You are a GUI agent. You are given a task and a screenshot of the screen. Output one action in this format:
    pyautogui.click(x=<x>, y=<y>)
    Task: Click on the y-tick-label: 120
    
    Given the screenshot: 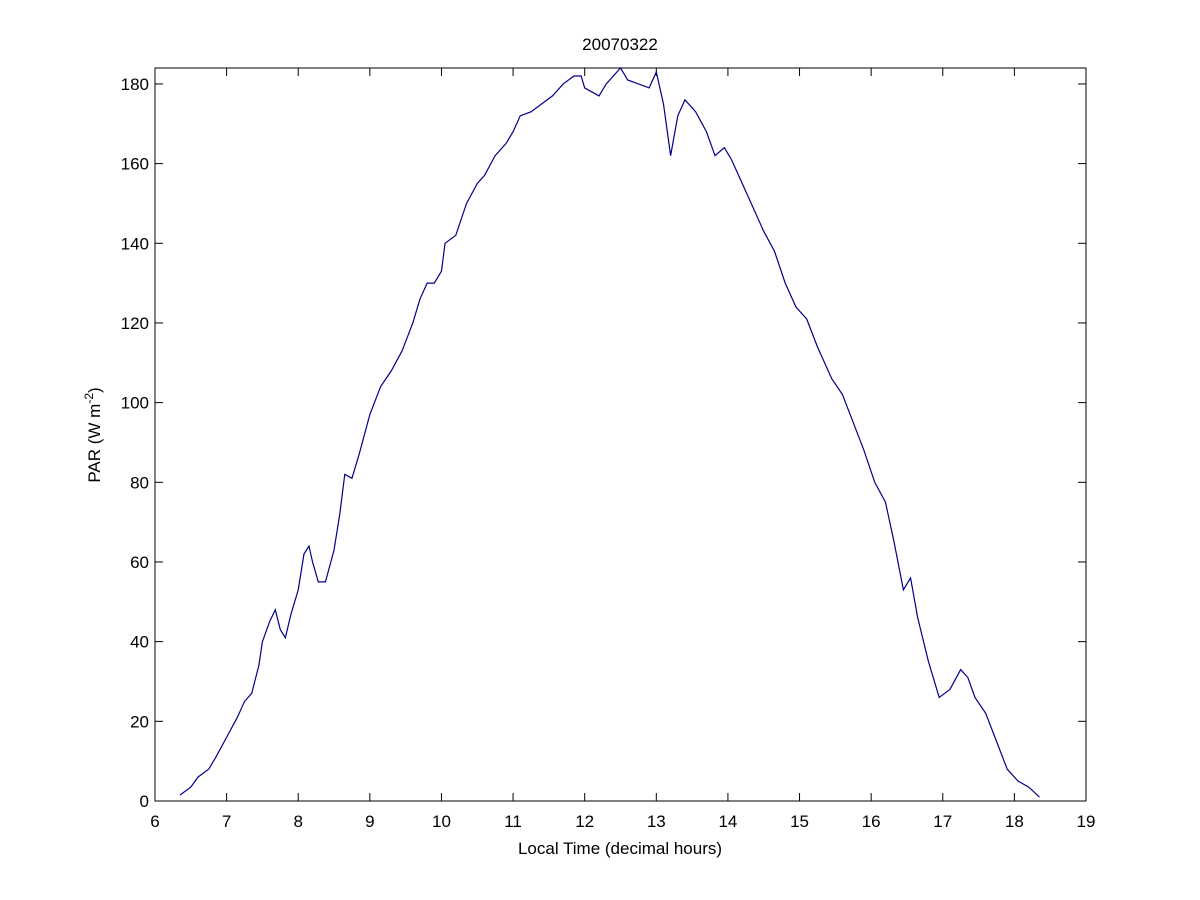 What is the action you would take?
    pyautogui.click(x=135, y=323)
    